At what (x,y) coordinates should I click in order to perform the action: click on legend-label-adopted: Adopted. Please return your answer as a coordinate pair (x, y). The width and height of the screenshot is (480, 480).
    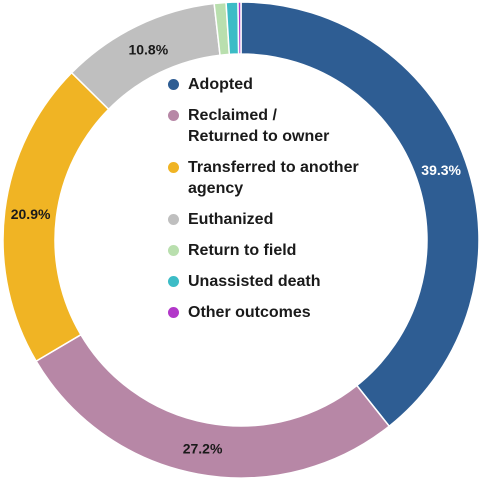
    Looking at the image, I should click on (220, 84).